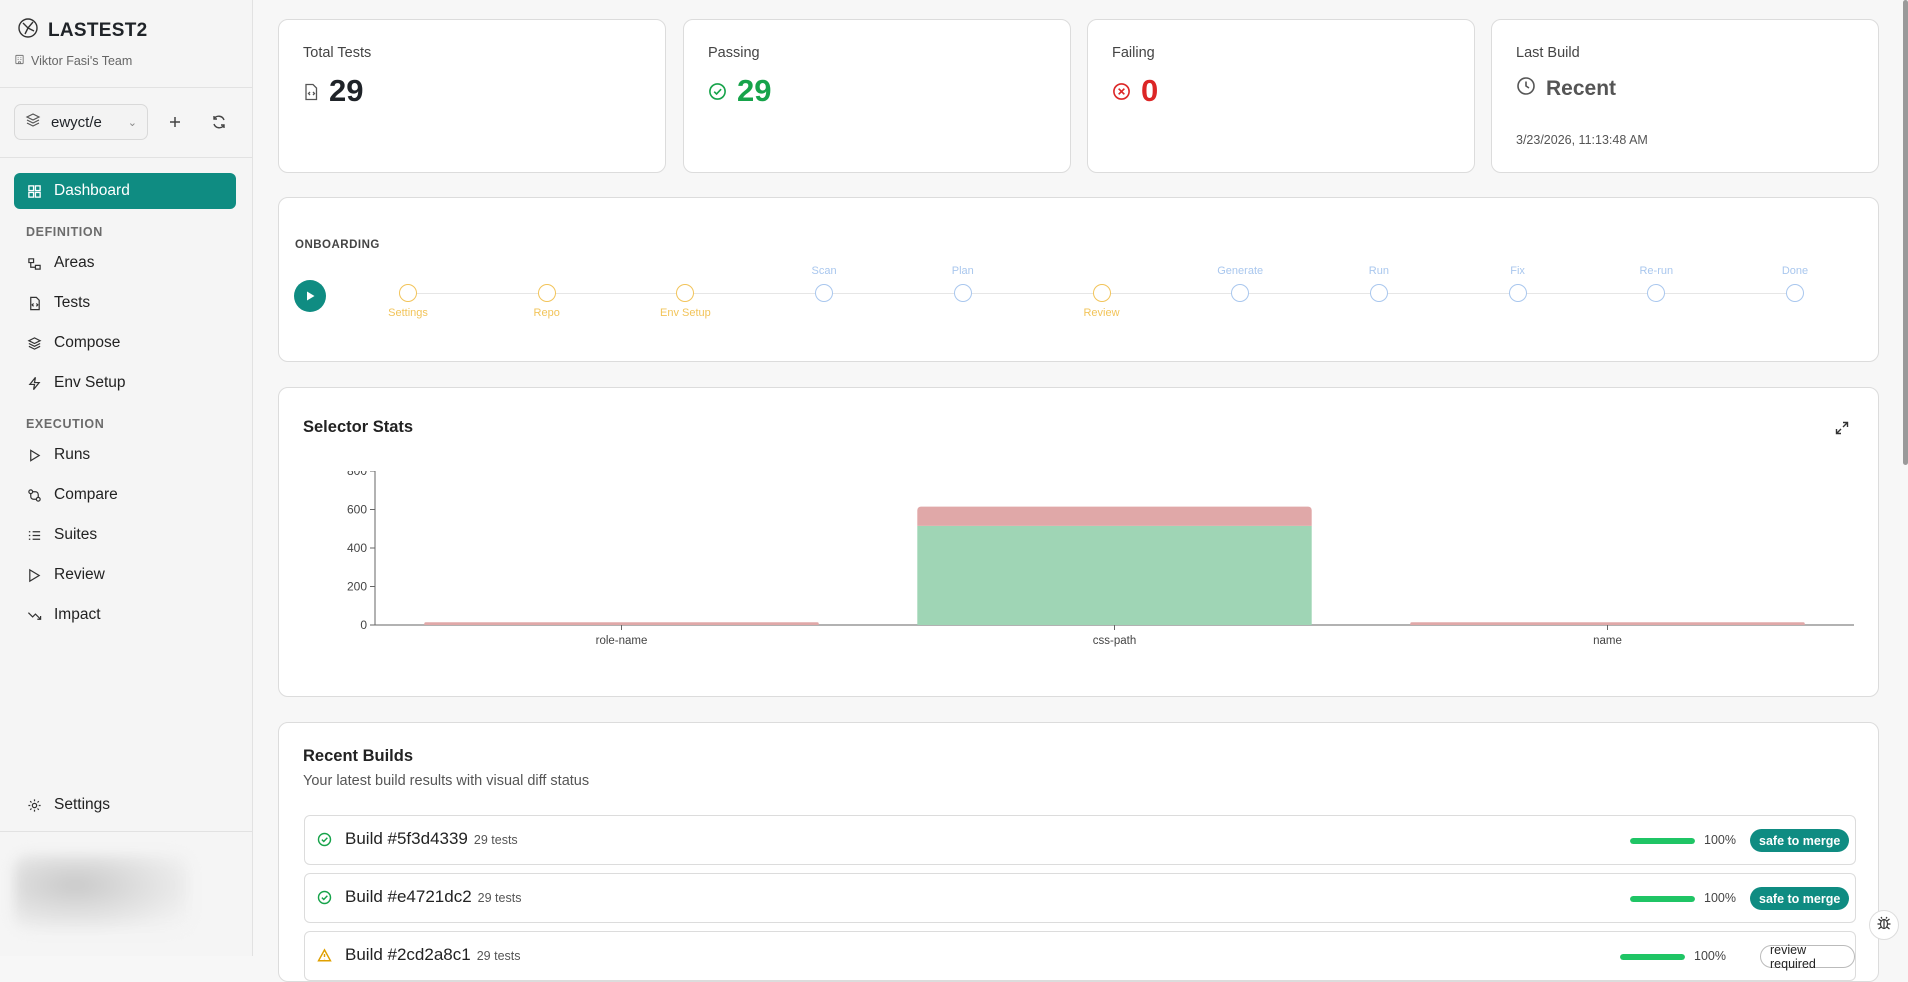 The height and width of the screenshot is (982, 1908). I want to click on build-progress-fill, so click(1662, 899).